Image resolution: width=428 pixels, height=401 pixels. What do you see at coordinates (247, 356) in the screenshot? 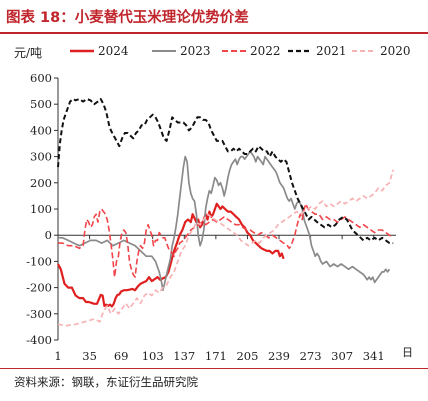
I see `x-tick-label: 205` at bounding box center [247, 356].